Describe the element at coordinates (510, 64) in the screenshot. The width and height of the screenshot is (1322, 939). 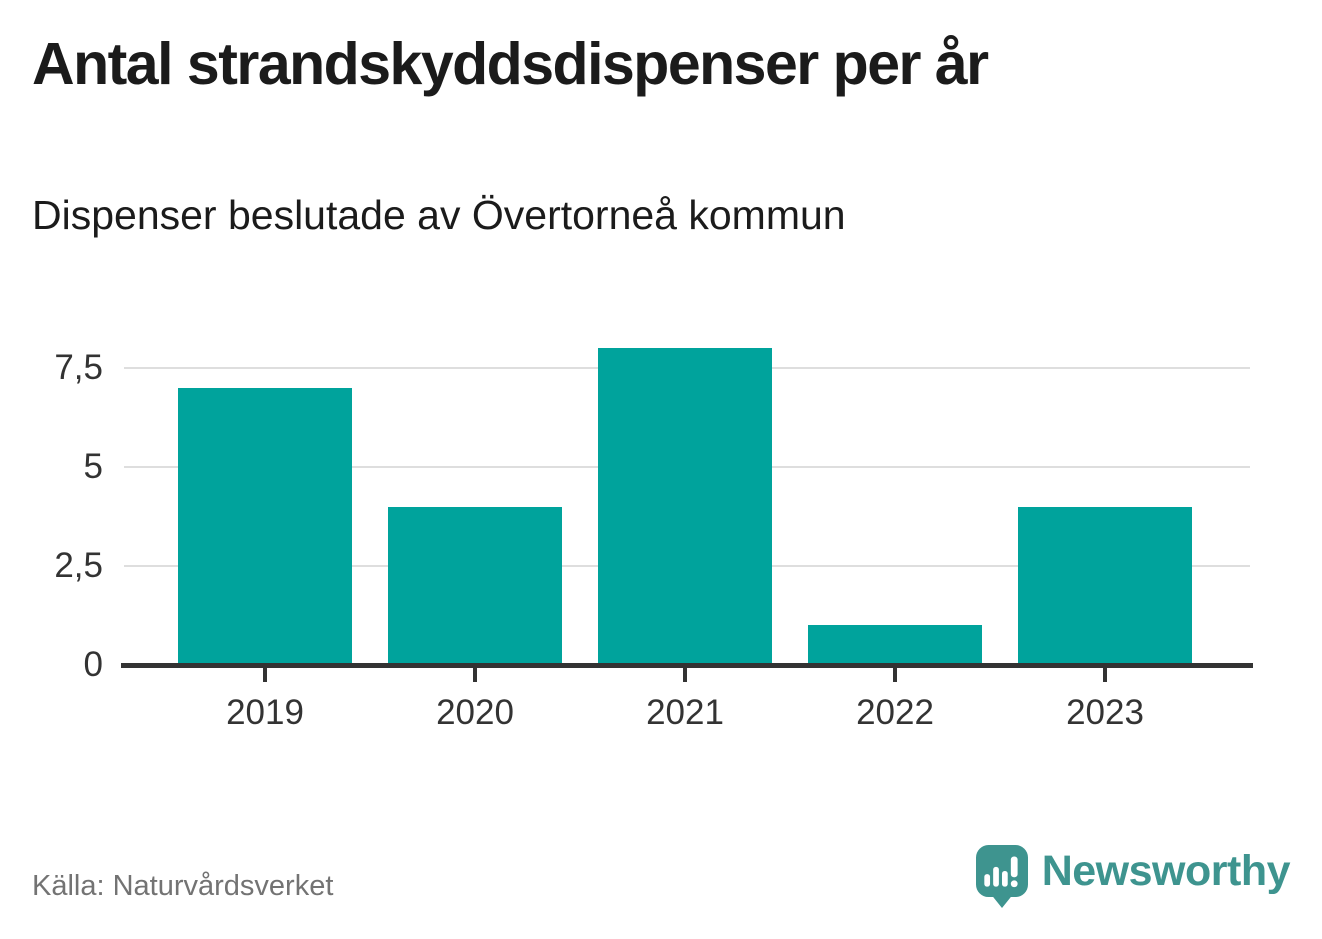
I see `page-title: Antal strandskyddsdispenser per år` at that location.